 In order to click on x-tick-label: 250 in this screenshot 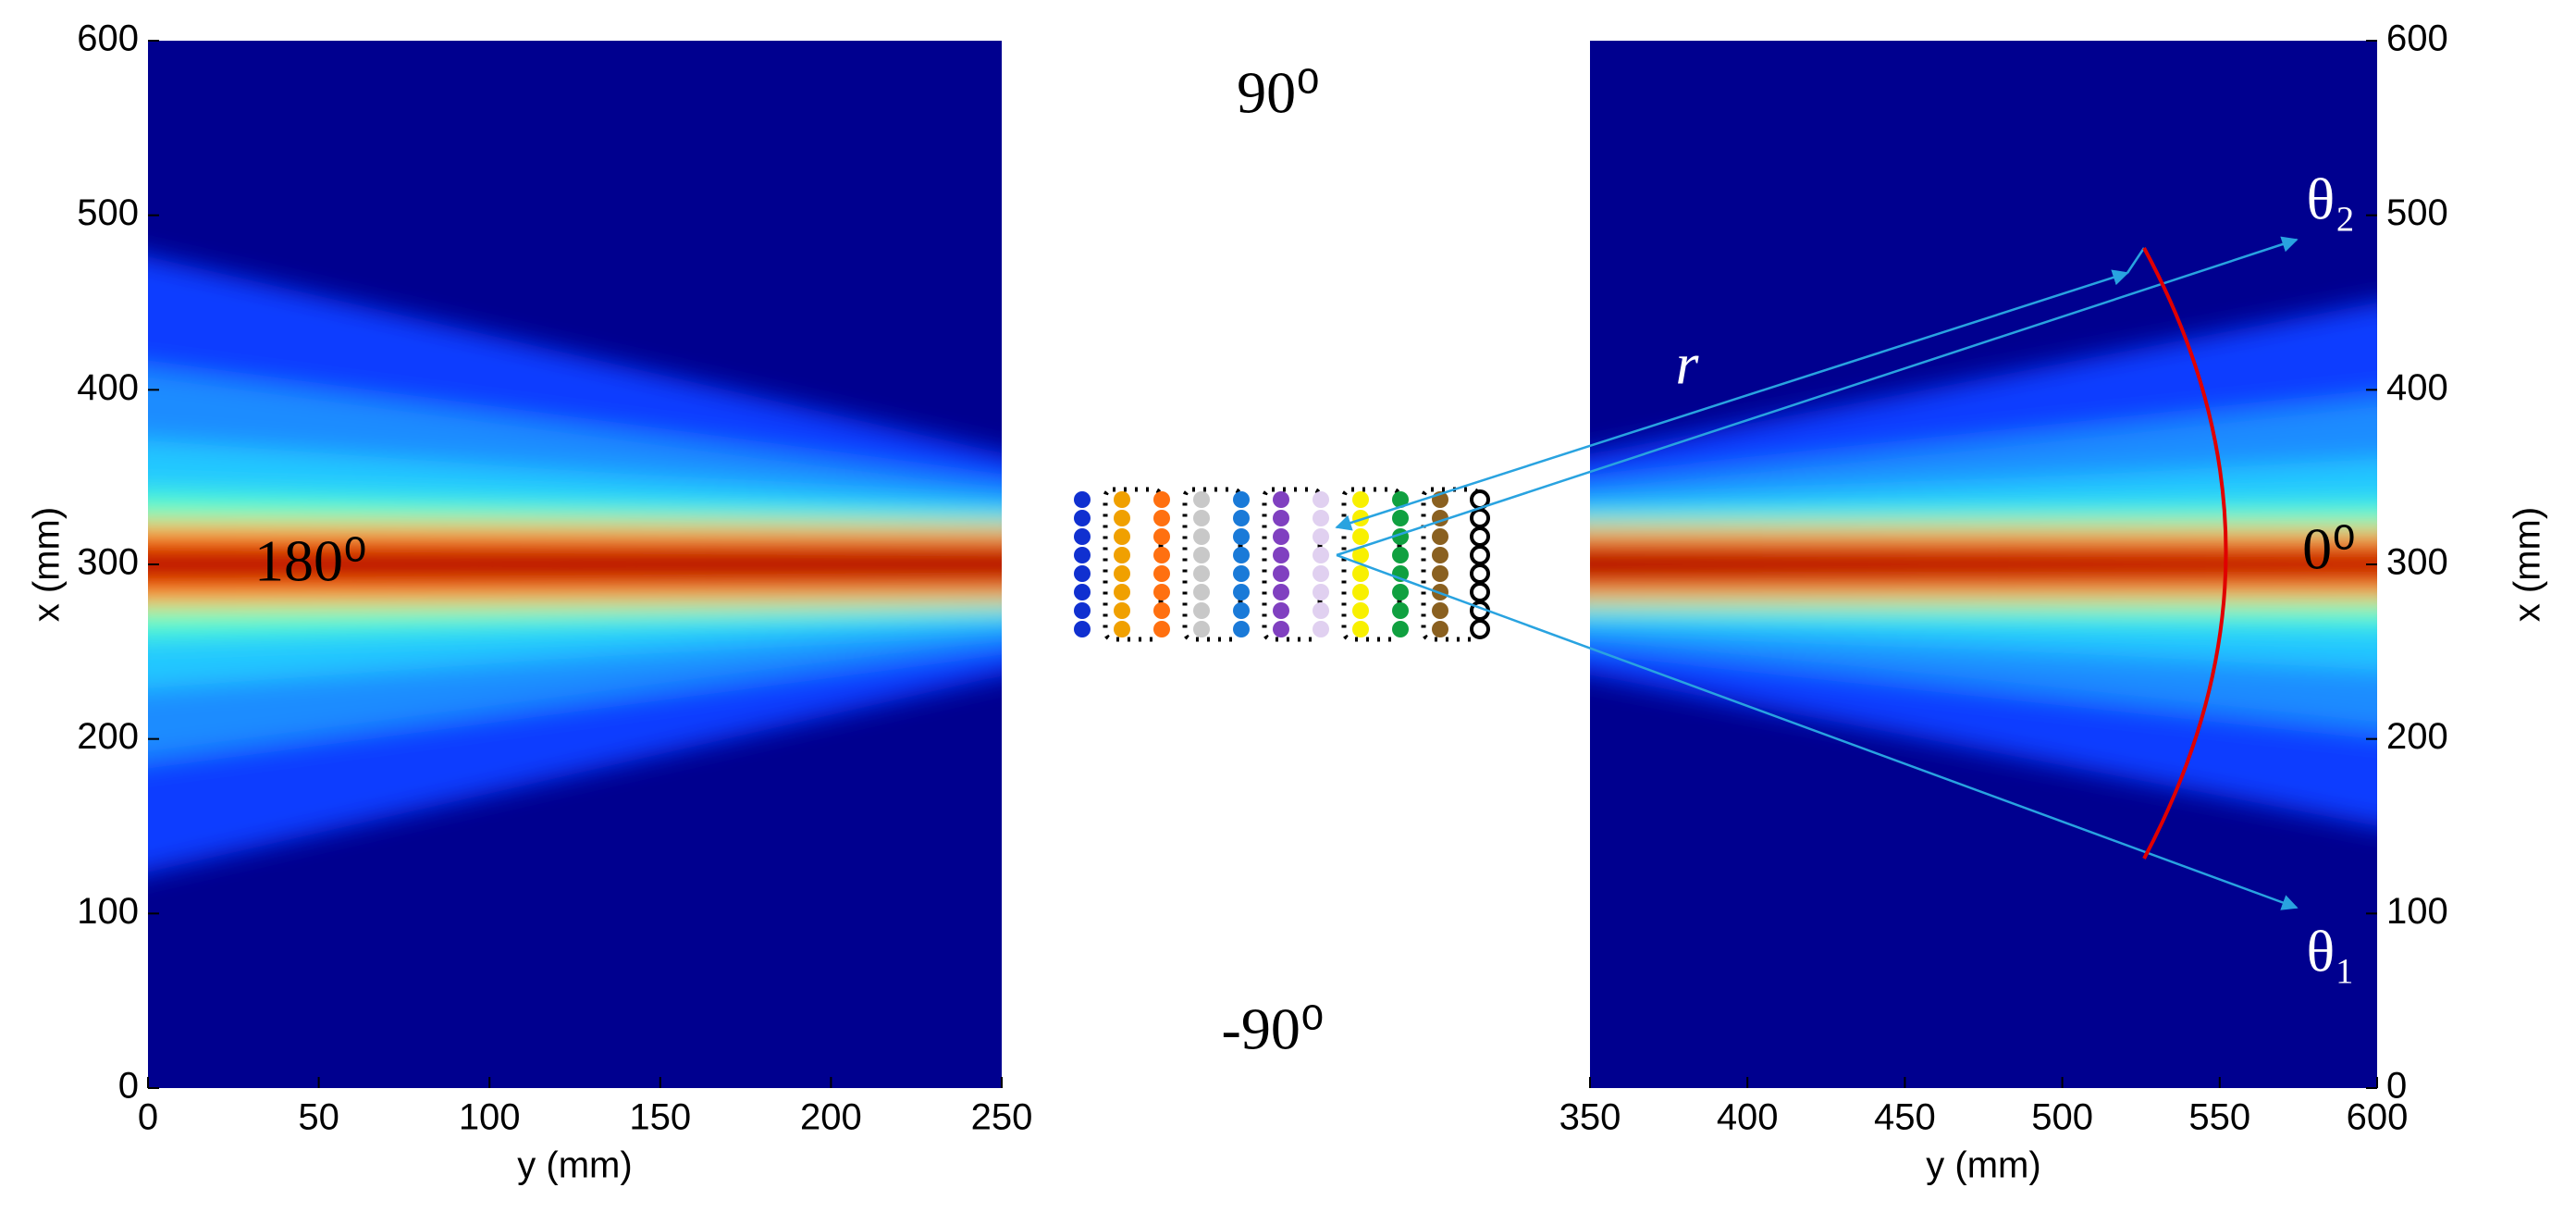, I will do `click(1002, 1117)`.